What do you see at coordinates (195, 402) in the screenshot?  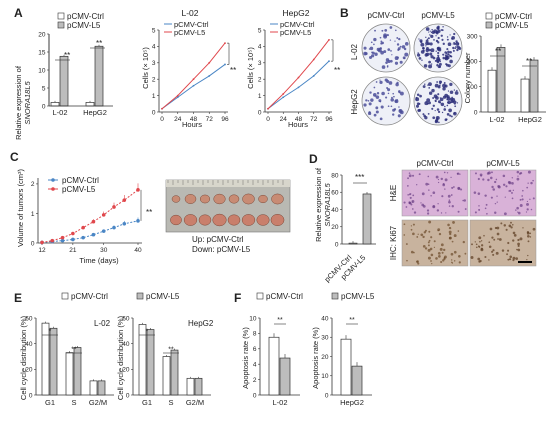 I see `x-tick-label: G2/M` at bounding box center [195, 402].